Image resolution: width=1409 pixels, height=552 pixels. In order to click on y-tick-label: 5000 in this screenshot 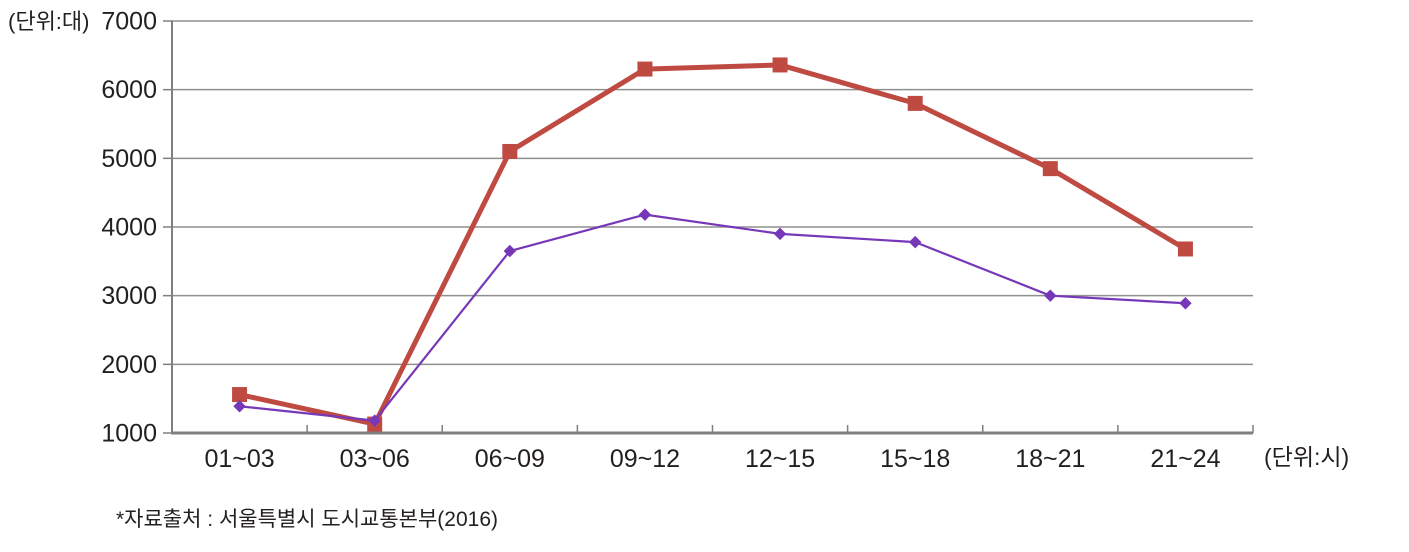, I will do `click(129, 159)`.